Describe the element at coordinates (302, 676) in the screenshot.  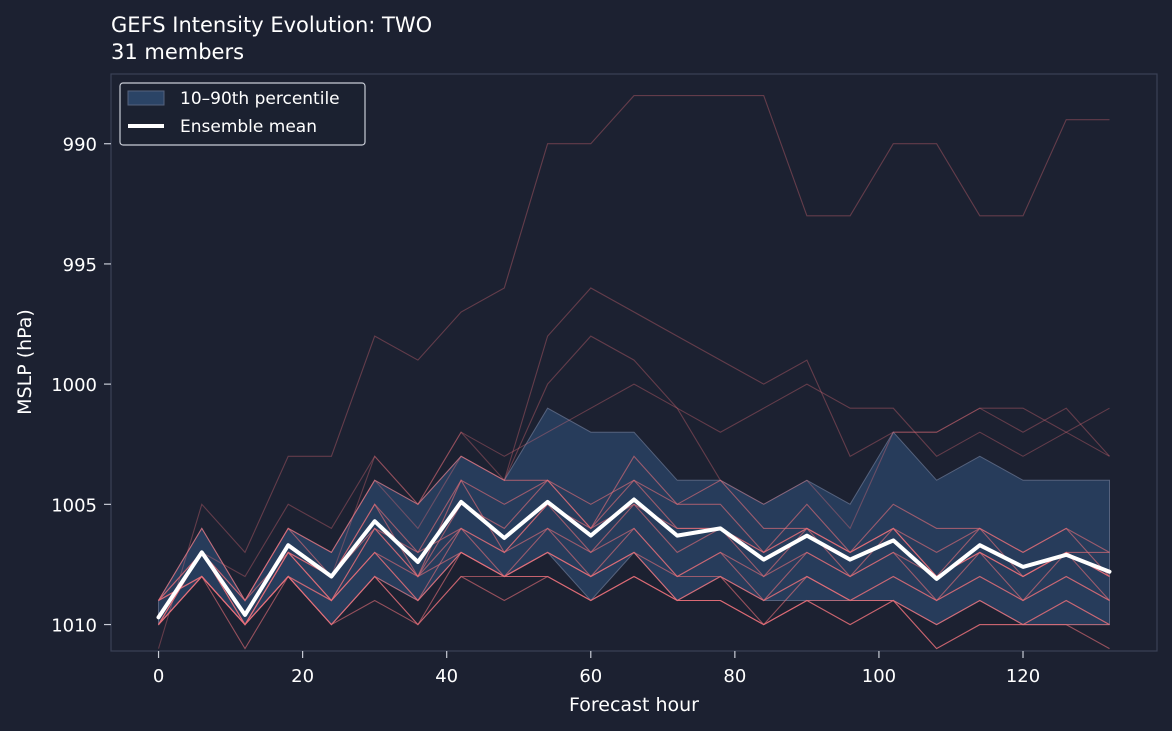
I see `x-tick-label: 20` at that location.